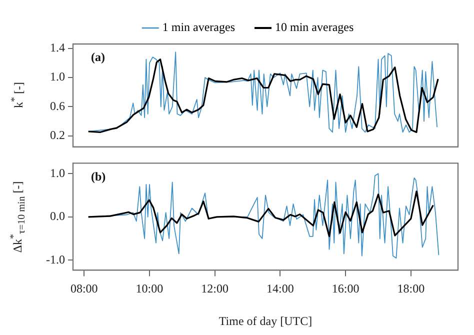  What do you see at coordinates (57, 135) in the screenshot?
I see `y-tick-label: 0.2` at bounding box center [57, 135].